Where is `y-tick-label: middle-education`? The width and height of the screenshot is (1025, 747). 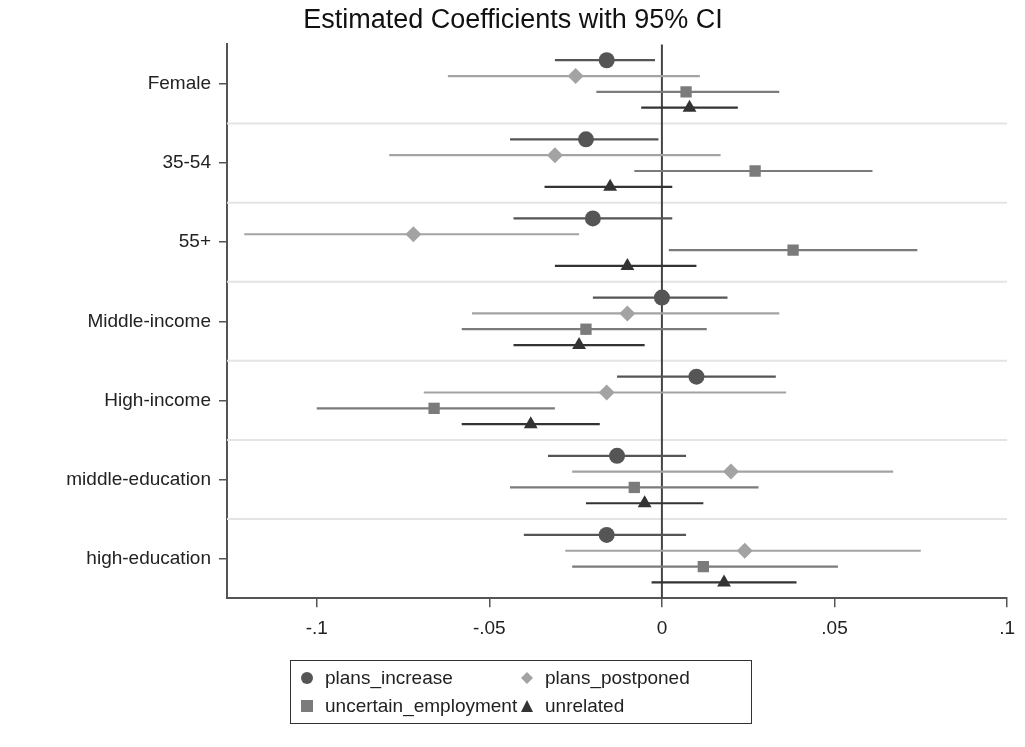
y-tick-label: middle-education is located at coordinates (138, 478).